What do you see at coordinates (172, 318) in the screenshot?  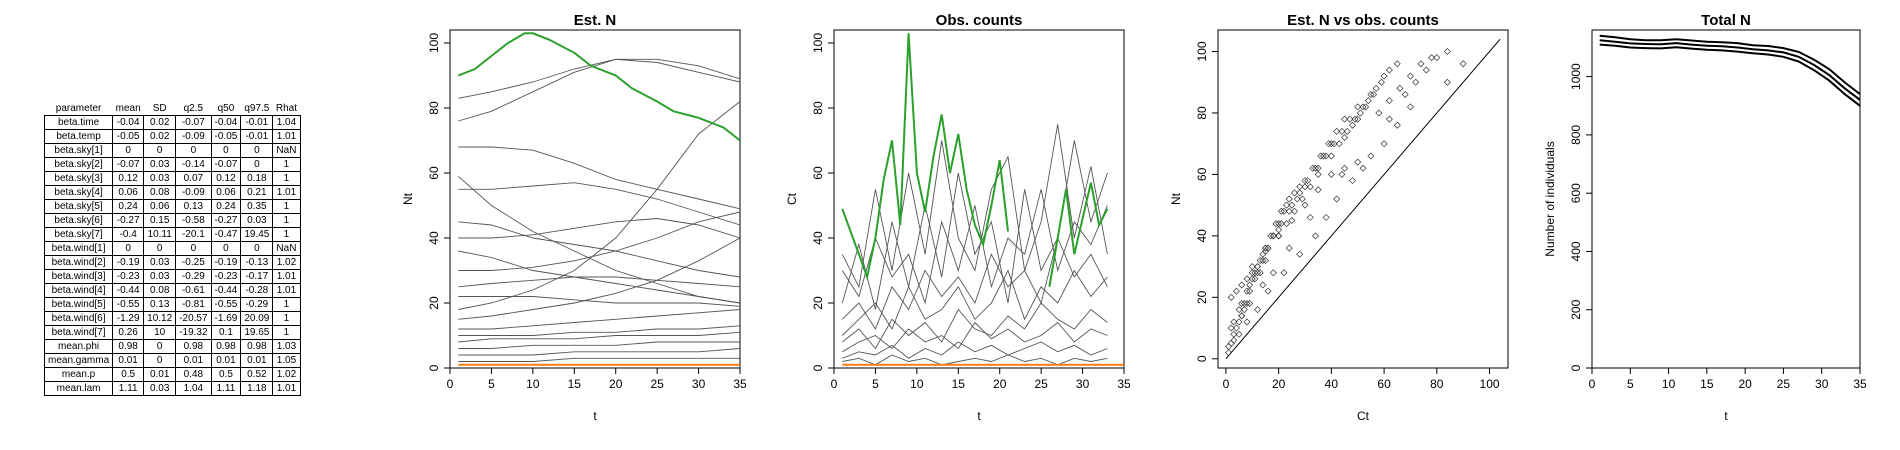 I see `table-row: beta.wind[6] -1.29 10.12 -20.57 -1.69 20.09 1` at bounding box center [172, 318].